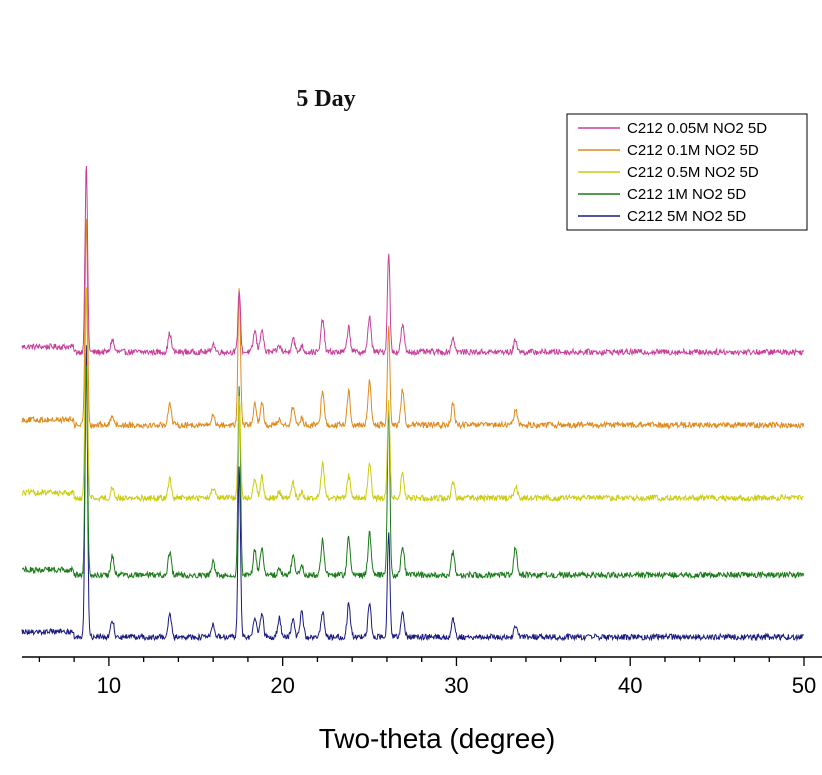 Image resolution: width=822 pixels, height=775 pixels. What do you see at coordinates (109, 685) in the screenshot?
I see `x-tick-label: 10` at bounding box center [109, 685].